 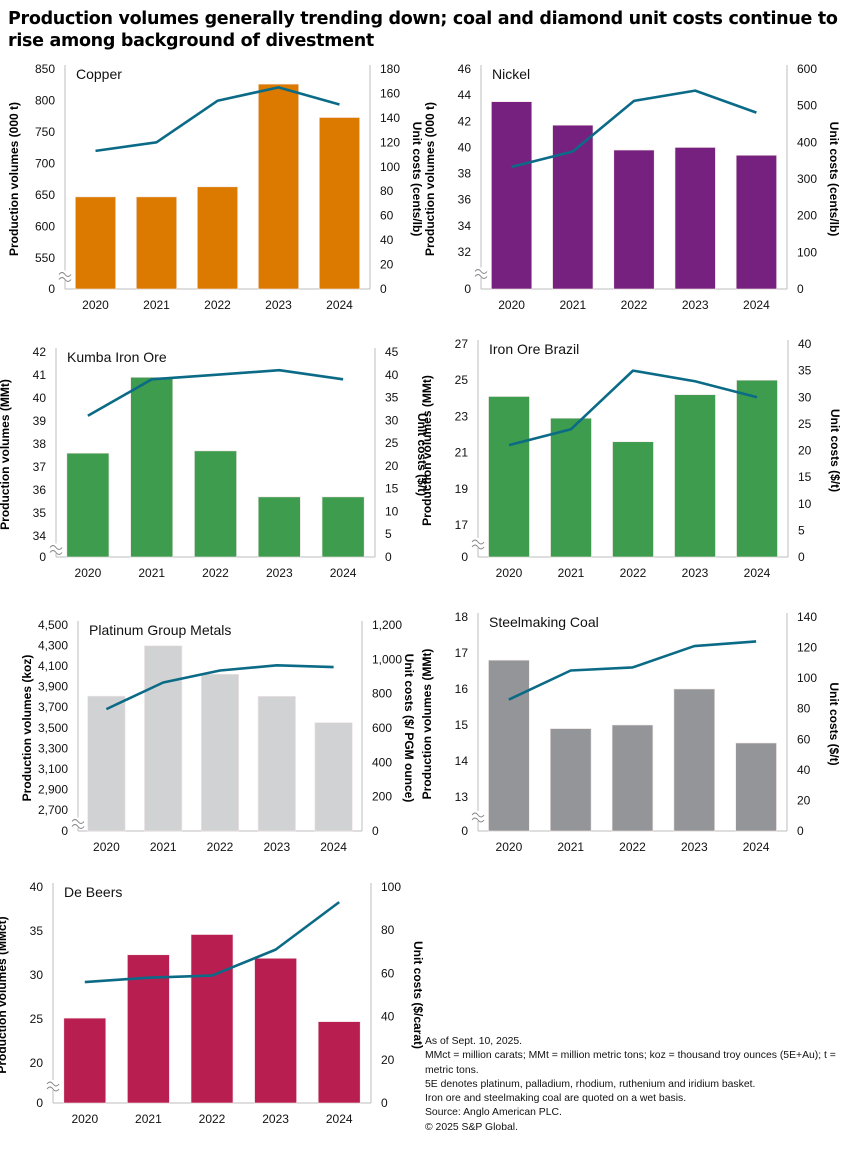 I want to click on left-tick-label: 46, so click(x=465, y=69).